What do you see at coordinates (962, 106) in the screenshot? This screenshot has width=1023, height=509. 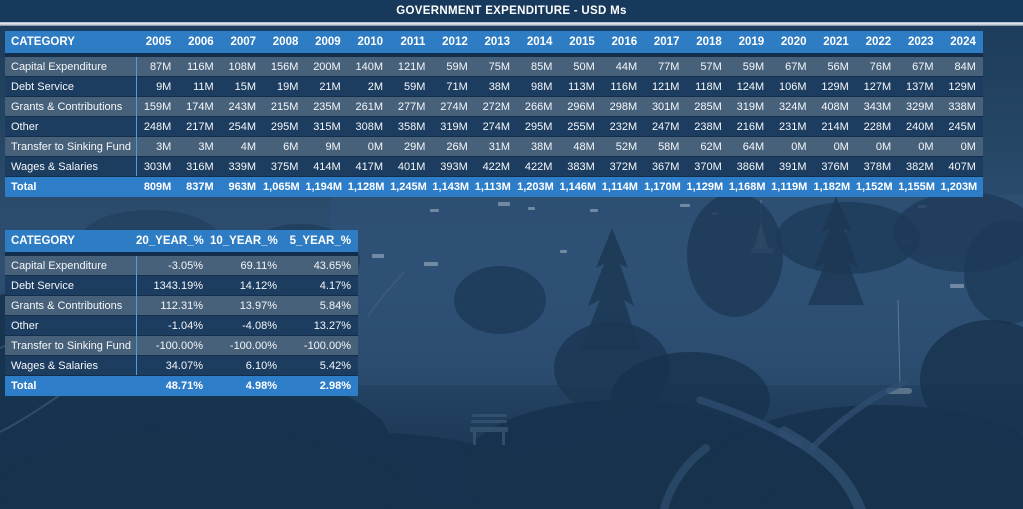 I see `value-cell: 338M` at bounding box center [962, 106].